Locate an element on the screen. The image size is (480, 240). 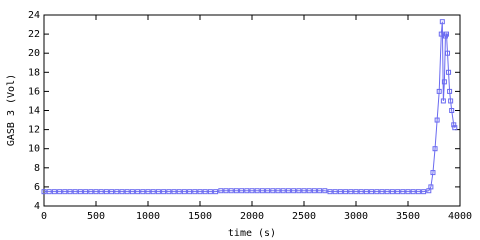
y-tick-label: 22 is located at coordinates (34, 34).